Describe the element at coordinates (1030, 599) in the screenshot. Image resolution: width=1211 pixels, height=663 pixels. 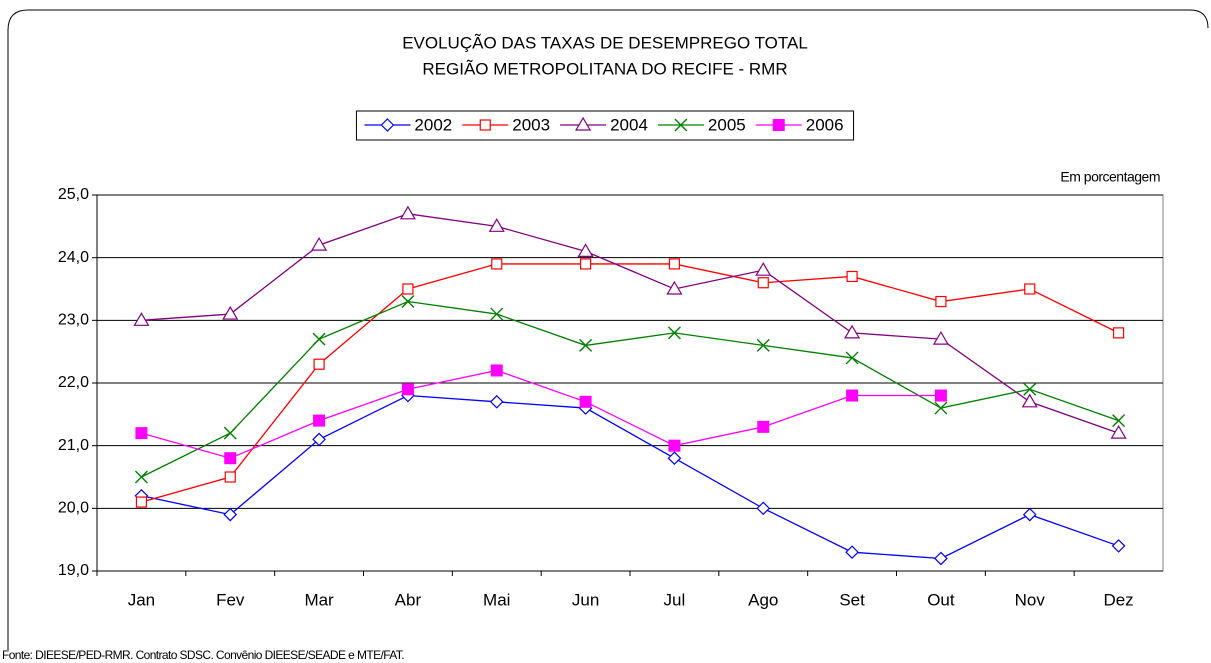
I see `x-tick-label: Nov` at that location.